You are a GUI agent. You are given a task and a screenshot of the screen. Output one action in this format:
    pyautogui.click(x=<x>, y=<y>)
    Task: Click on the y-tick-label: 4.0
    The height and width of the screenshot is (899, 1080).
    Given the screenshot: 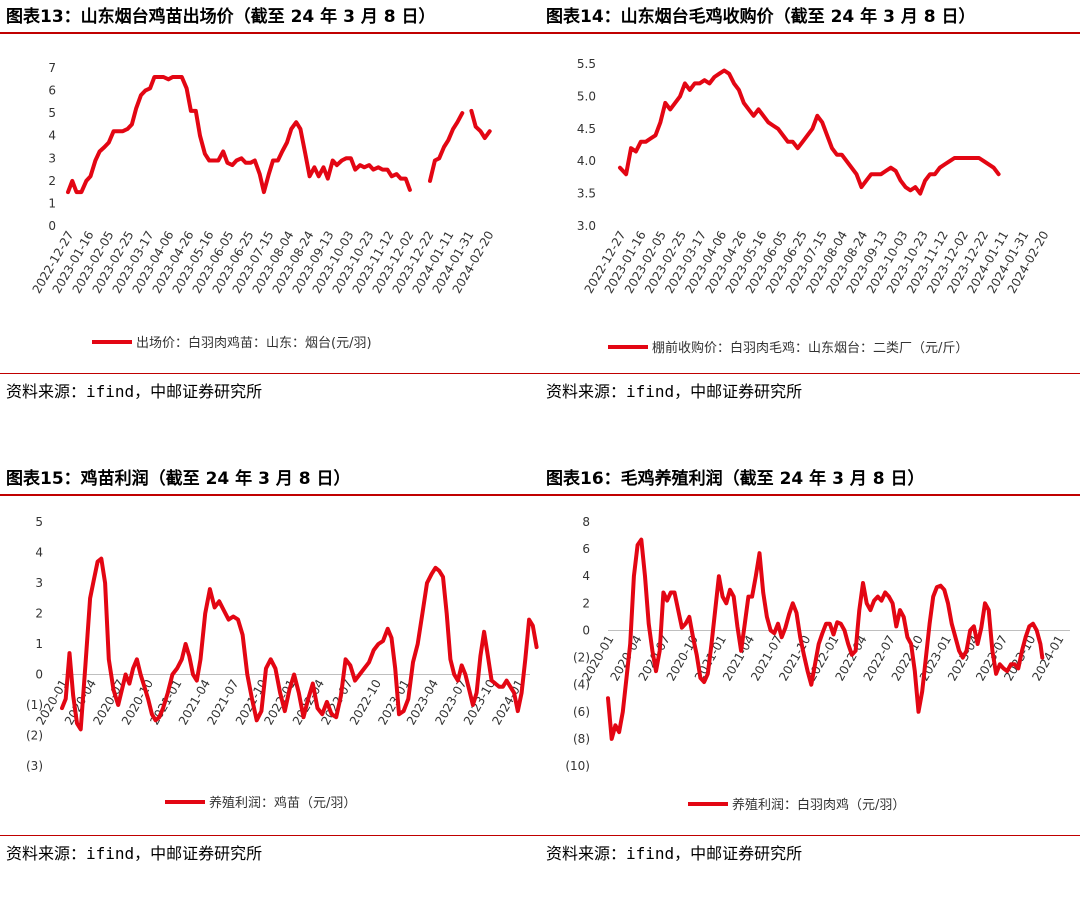 What is the action you would take?
    pyautogui.click(x=586, y=161)
    